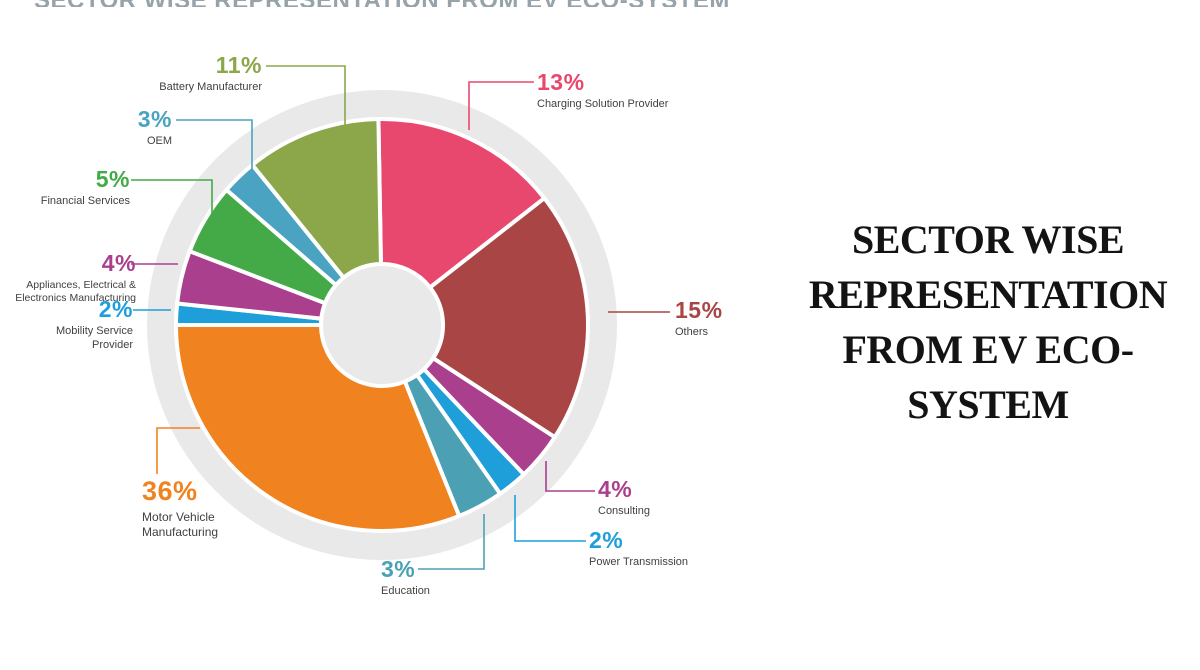  Describe the element at coordinates (181, 73) in the screenshot. I see `callout-battery-manufacturer: 11% Battery Manufacturer` at that location.